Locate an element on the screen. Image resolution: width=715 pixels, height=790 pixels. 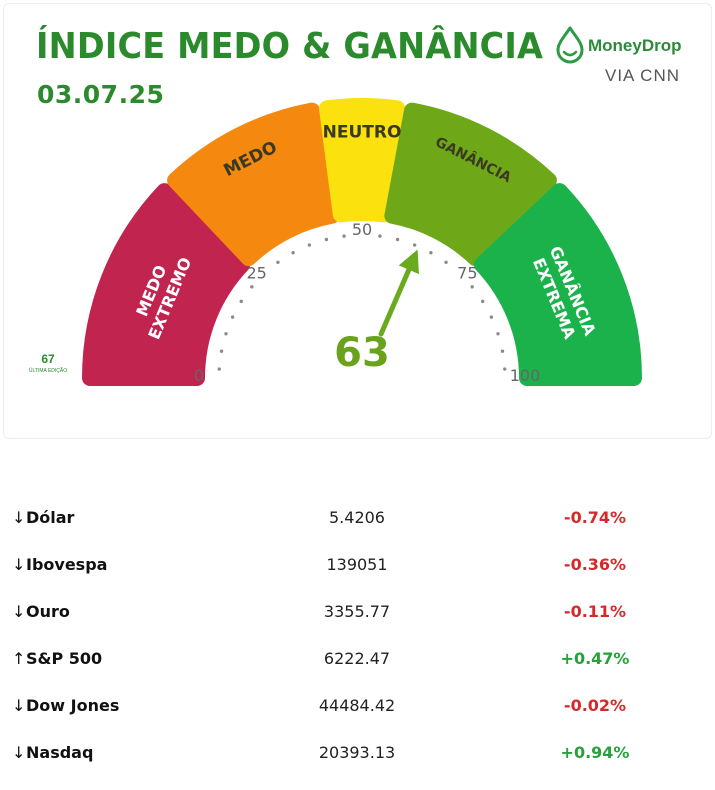
needle-shaft is located at coordinates (395, 302).